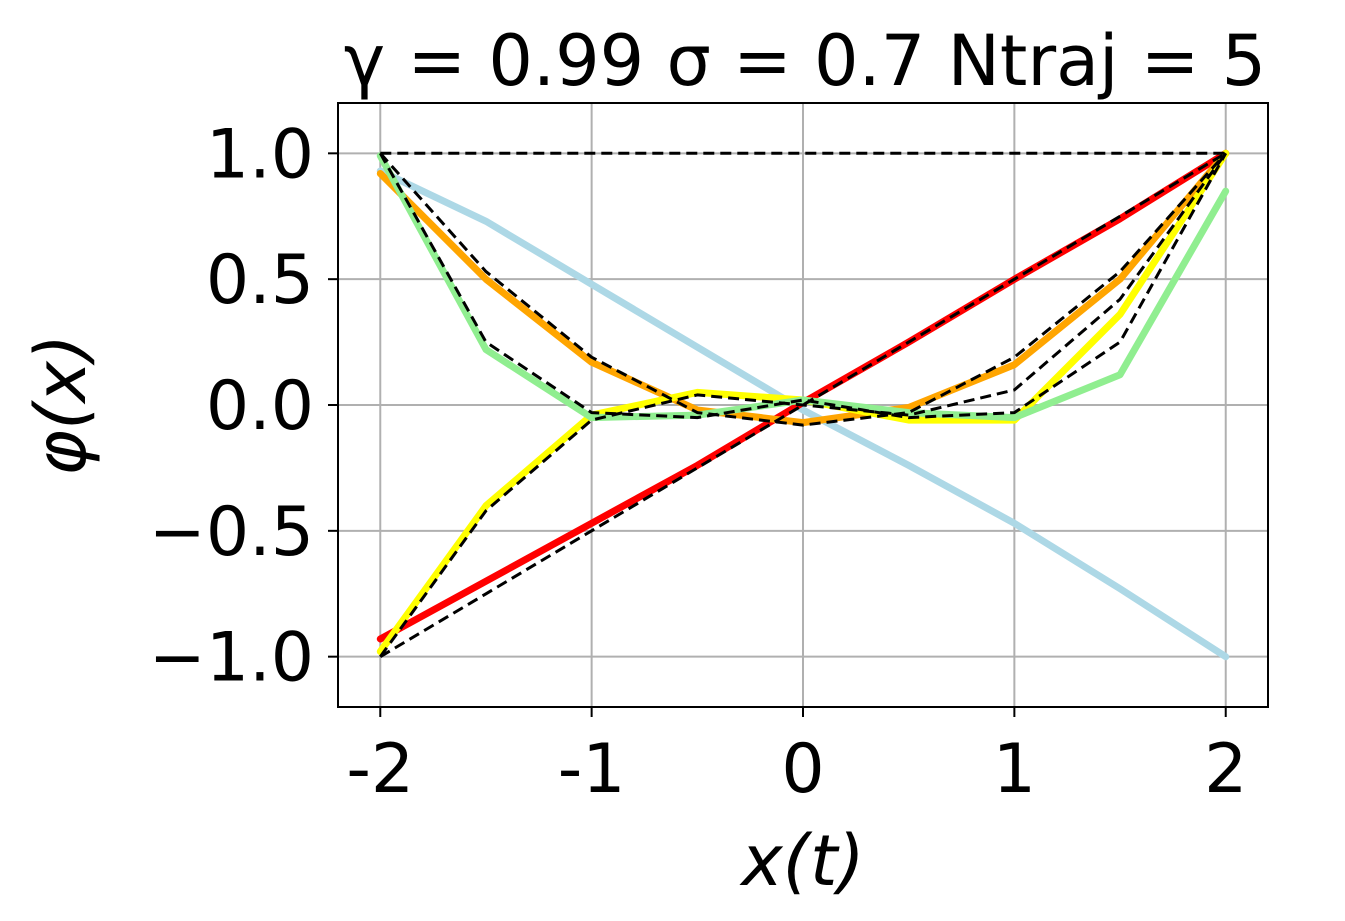 Image resolution: width=1345 pixels, height=921 pixels. Describe the element at coordinates (231, 532) in the screenshot. I see `y-tick-label-1: −0.5` at that location.